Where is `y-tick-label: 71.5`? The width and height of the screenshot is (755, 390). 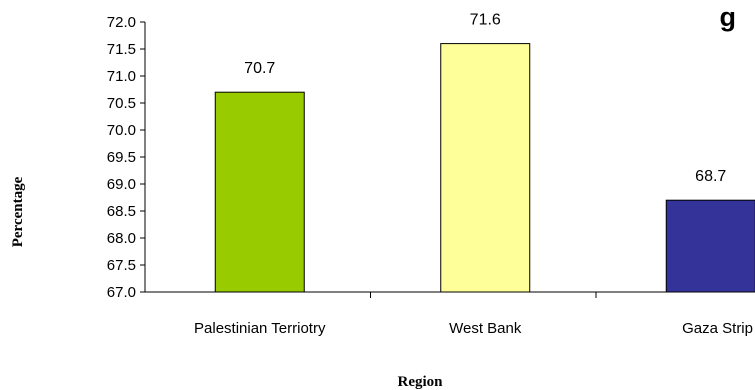
y-tick-label: 71.5 is located at coordinates (121, 49).